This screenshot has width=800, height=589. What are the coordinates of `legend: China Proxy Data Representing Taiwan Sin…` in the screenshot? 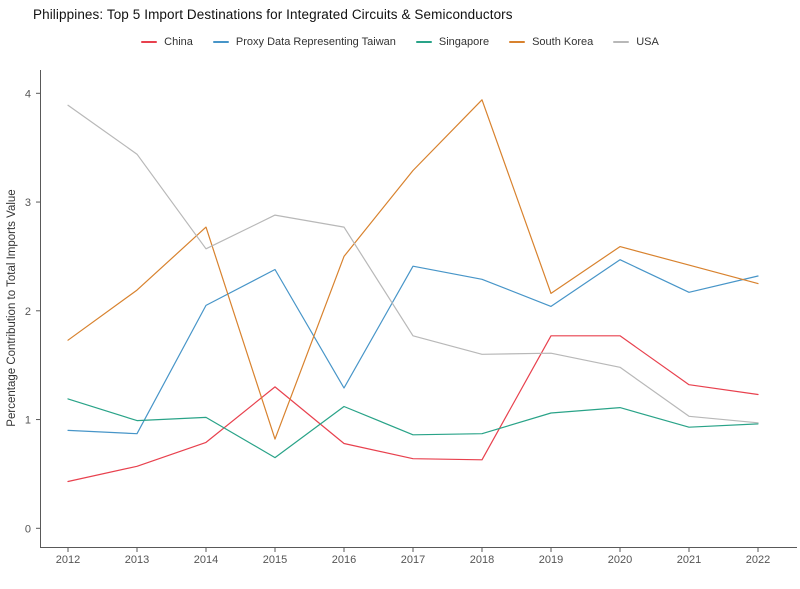 It's located at (400, 42).